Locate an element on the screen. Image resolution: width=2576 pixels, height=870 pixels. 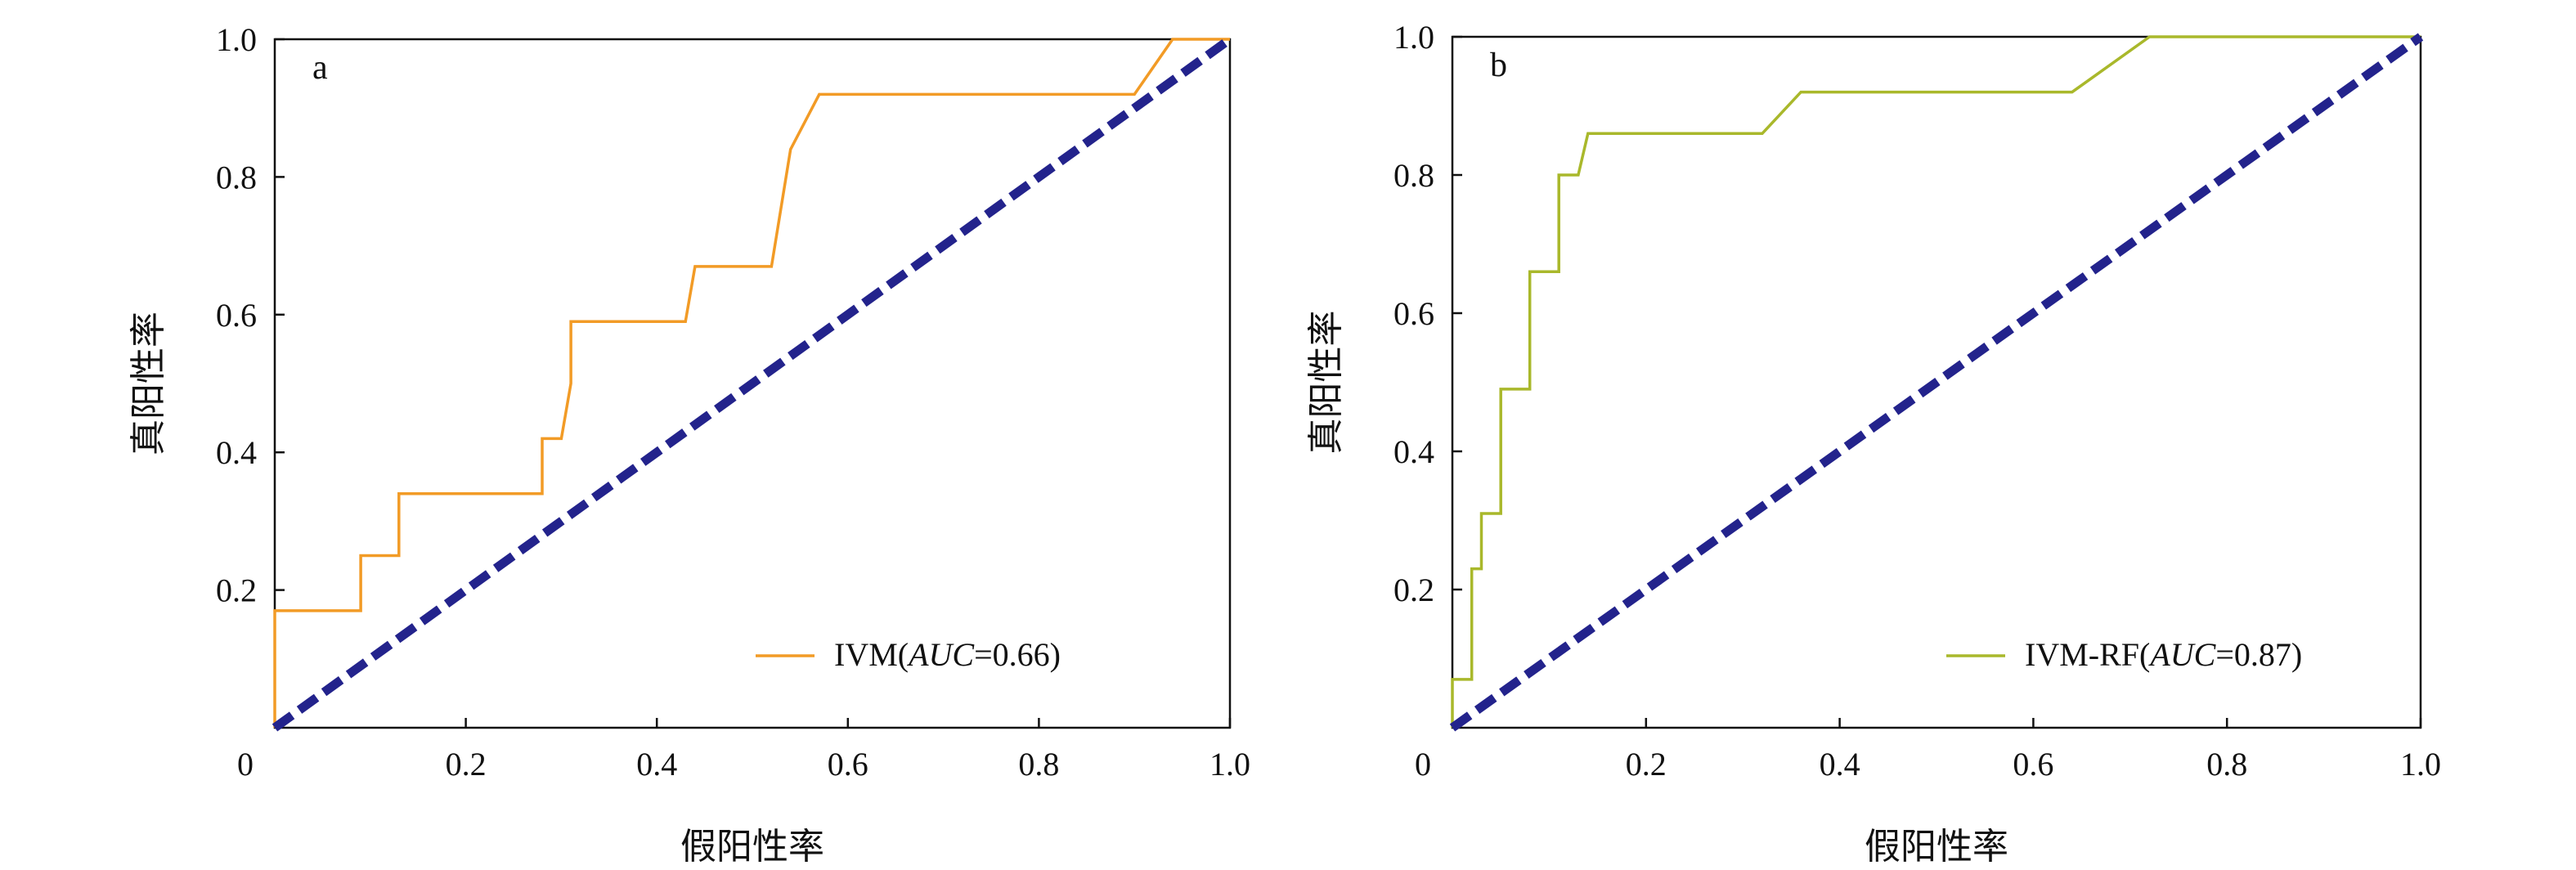
panel-label: a is located at coordinates (320, 68).